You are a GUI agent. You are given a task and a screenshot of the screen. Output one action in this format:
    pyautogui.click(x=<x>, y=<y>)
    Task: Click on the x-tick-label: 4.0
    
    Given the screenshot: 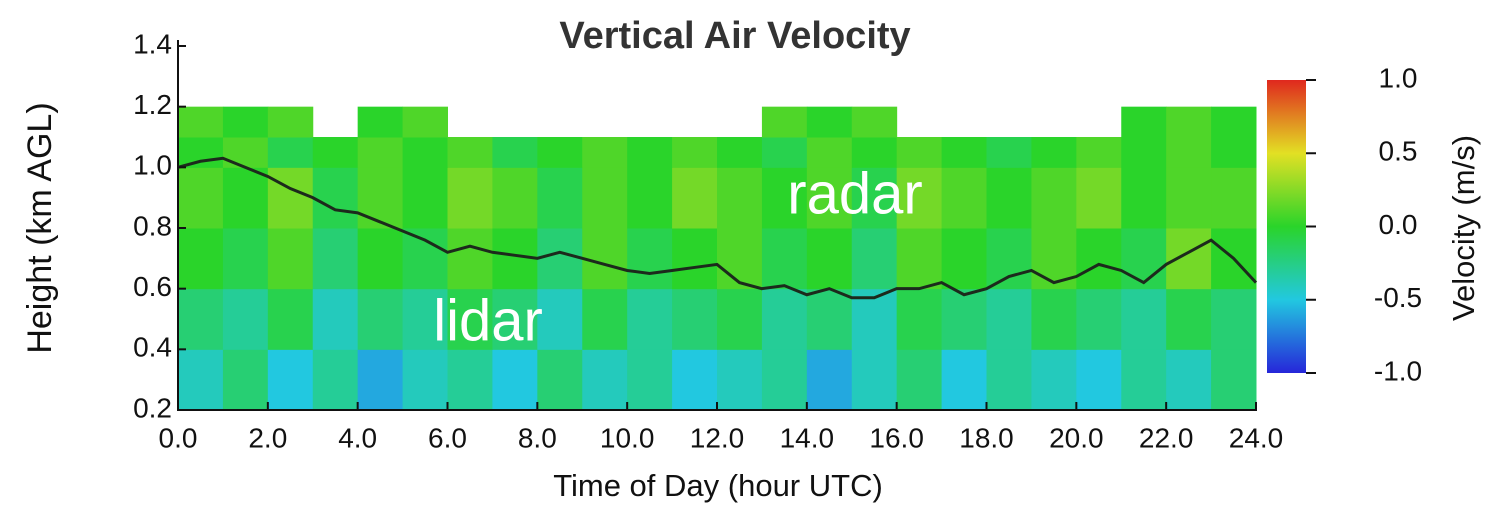 What is the action you would take?
    pyautogui.click(x=357, y=437)
    